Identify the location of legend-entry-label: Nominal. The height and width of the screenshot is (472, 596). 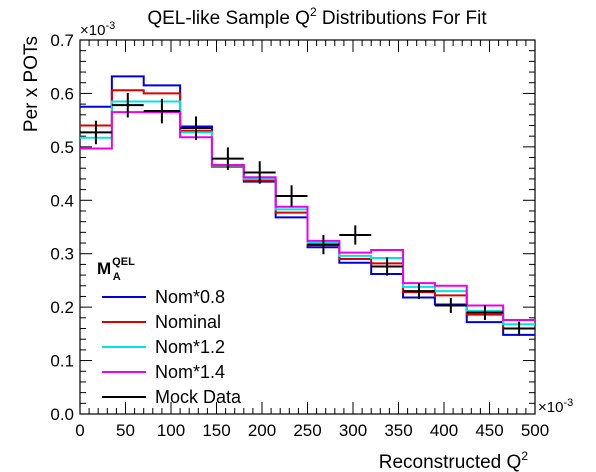
(188, 322).